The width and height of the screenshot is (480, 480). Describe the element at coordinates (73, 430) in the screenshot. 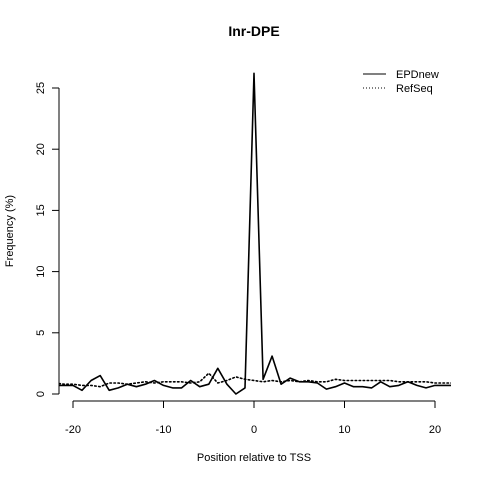

I see `x-tick-label: -20` at that location.